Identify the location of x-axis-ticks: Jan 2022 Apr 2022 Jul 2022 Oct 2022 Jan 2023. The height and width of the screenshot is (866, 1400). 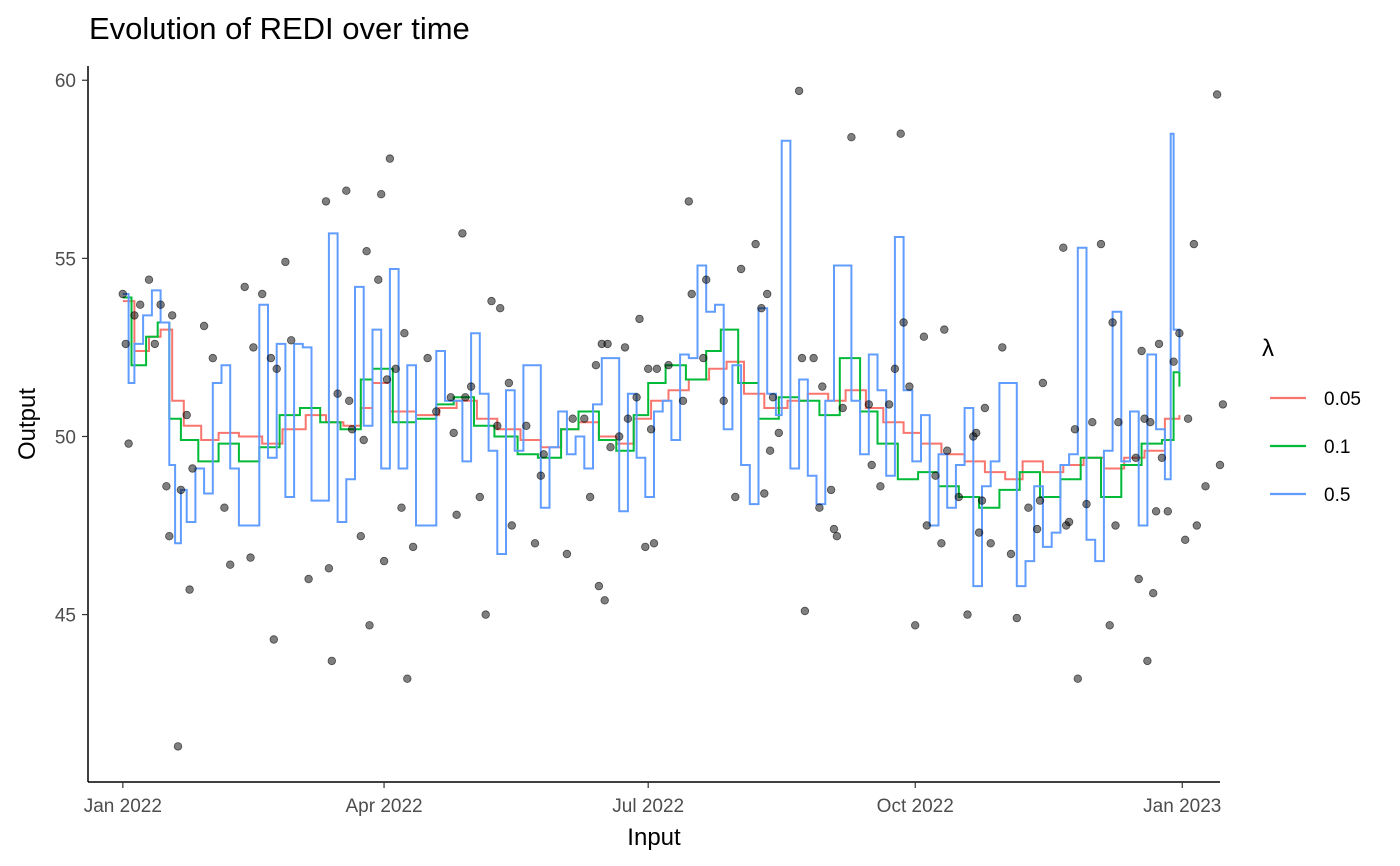
(652, 799).